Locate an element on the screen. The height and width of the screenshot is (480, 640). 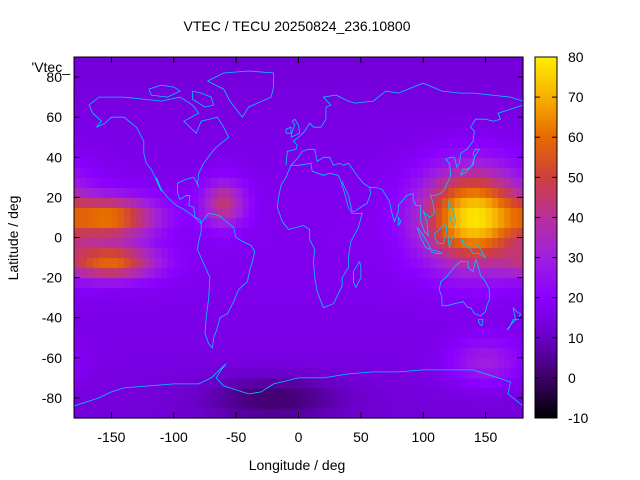
x-tick-label: -50 is located at coordinates (236, 437).